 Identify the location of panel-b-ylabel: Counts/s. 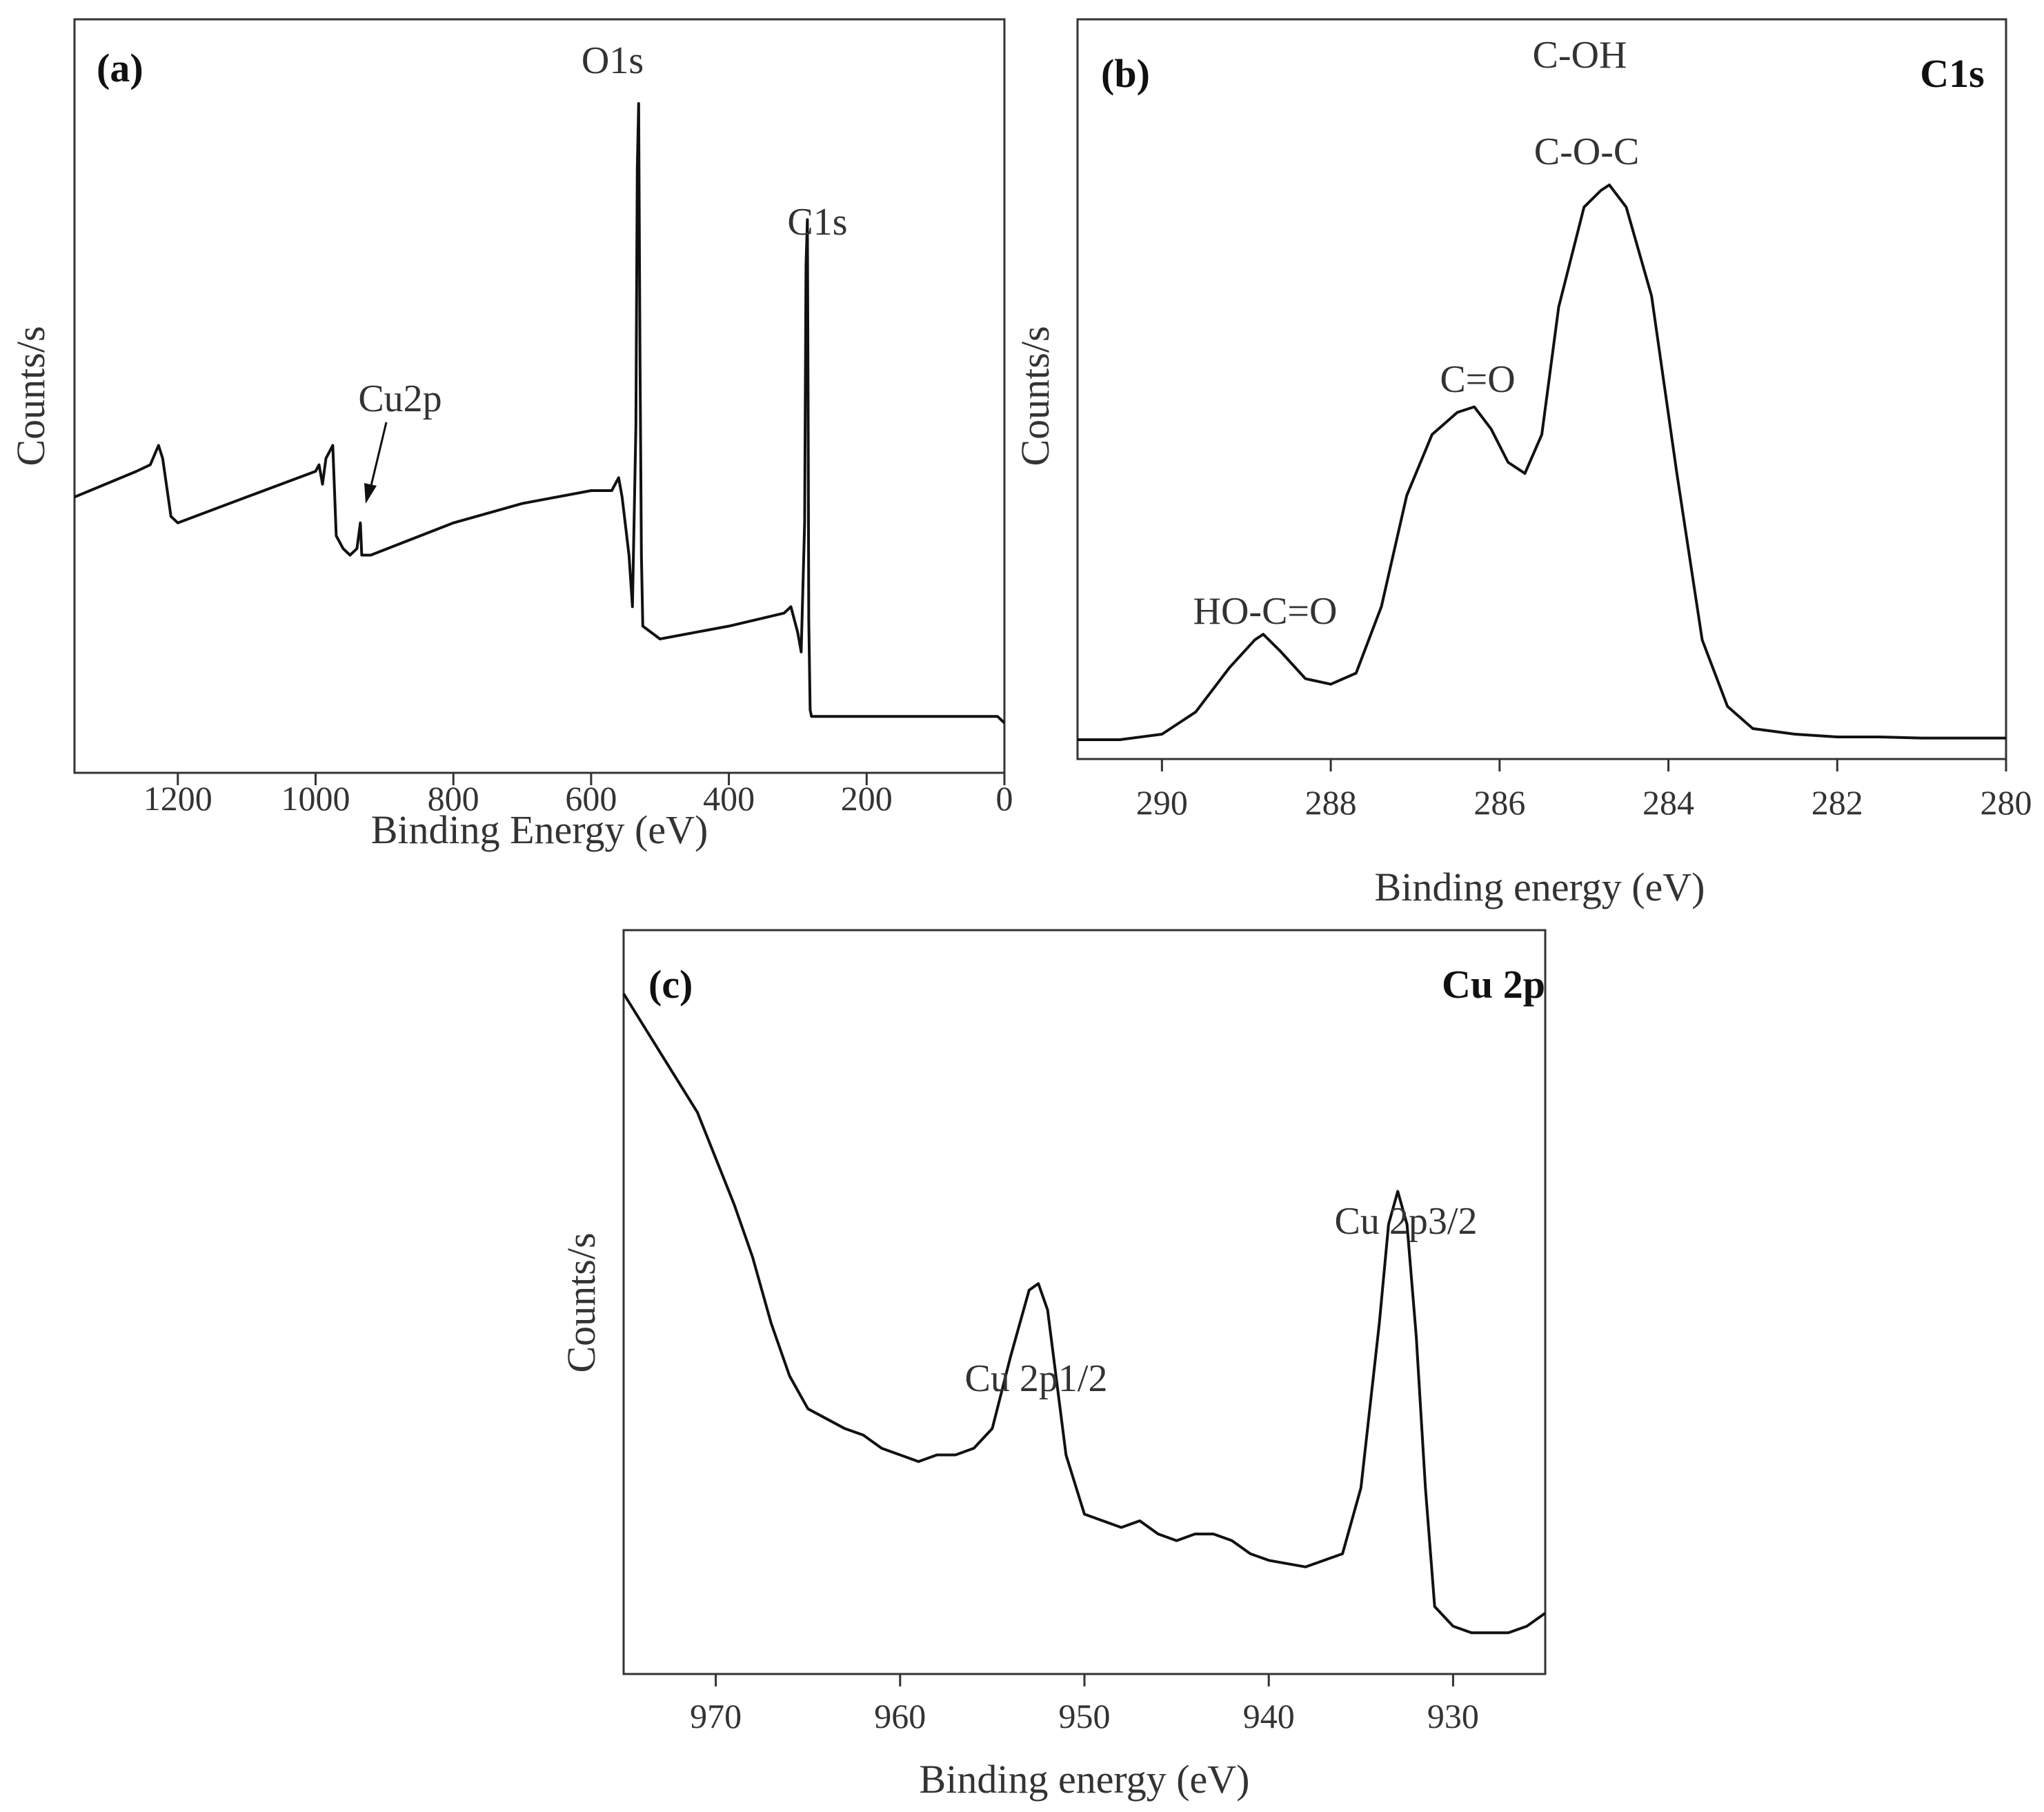
(1035, 396).